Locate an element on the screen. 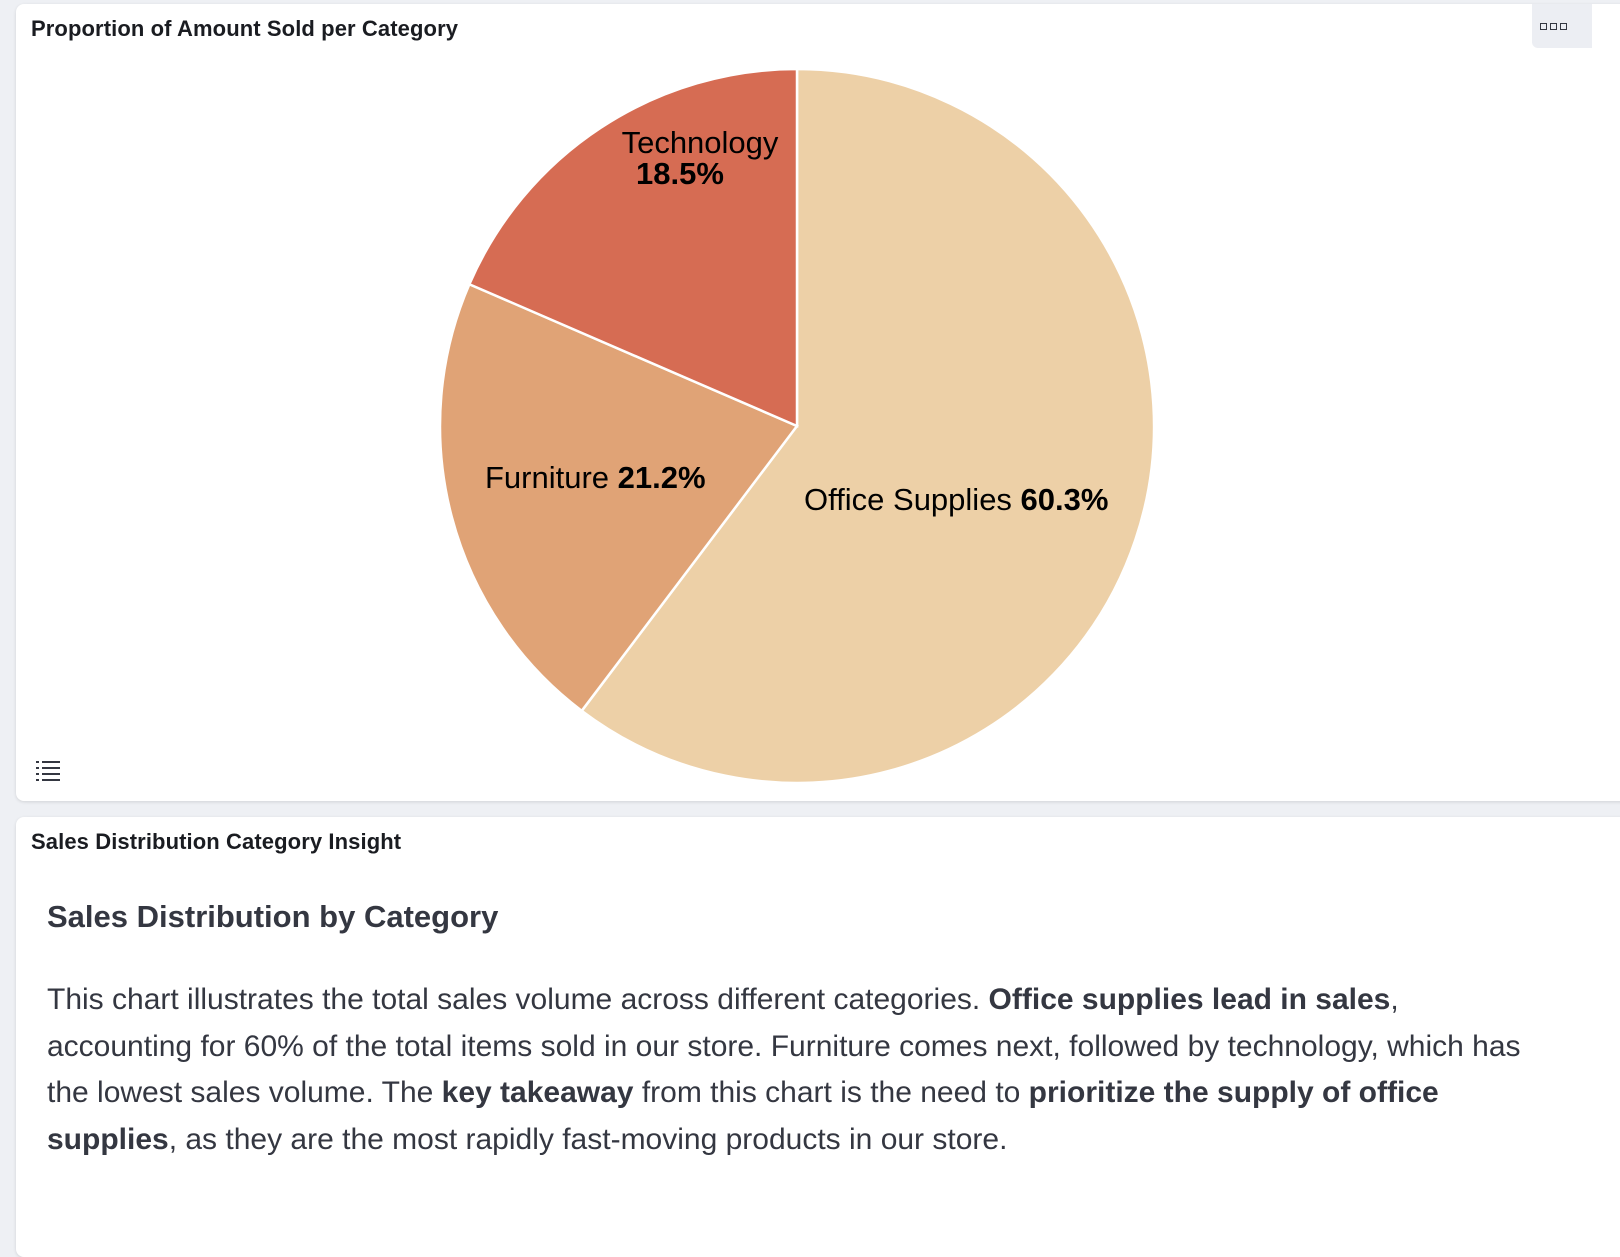  chart-panel-title: Proportion of Amount Sold per Category is located at coordinates (245, 28).